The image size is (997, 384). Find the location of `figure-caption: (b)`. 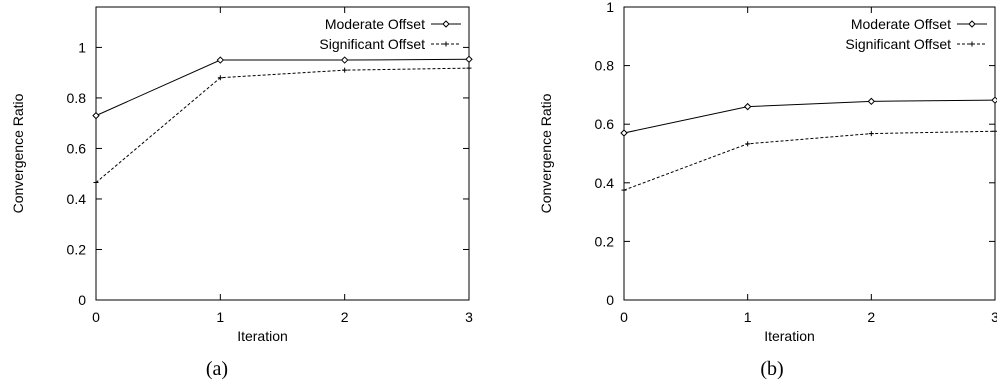

figure-caption: (b) is located at coordinates (771, 369).